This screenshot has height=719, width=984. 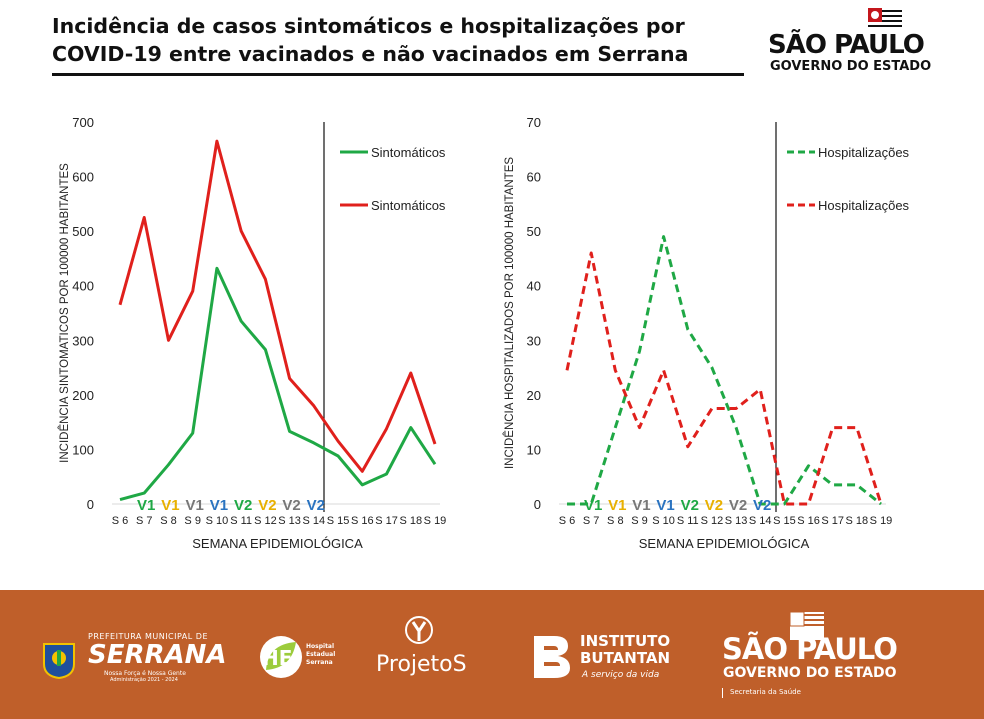 What do you see at coordinates (808, 521) in the screenshot?
I see `x-tick-label: S 16` at bounding box center [808, 521].